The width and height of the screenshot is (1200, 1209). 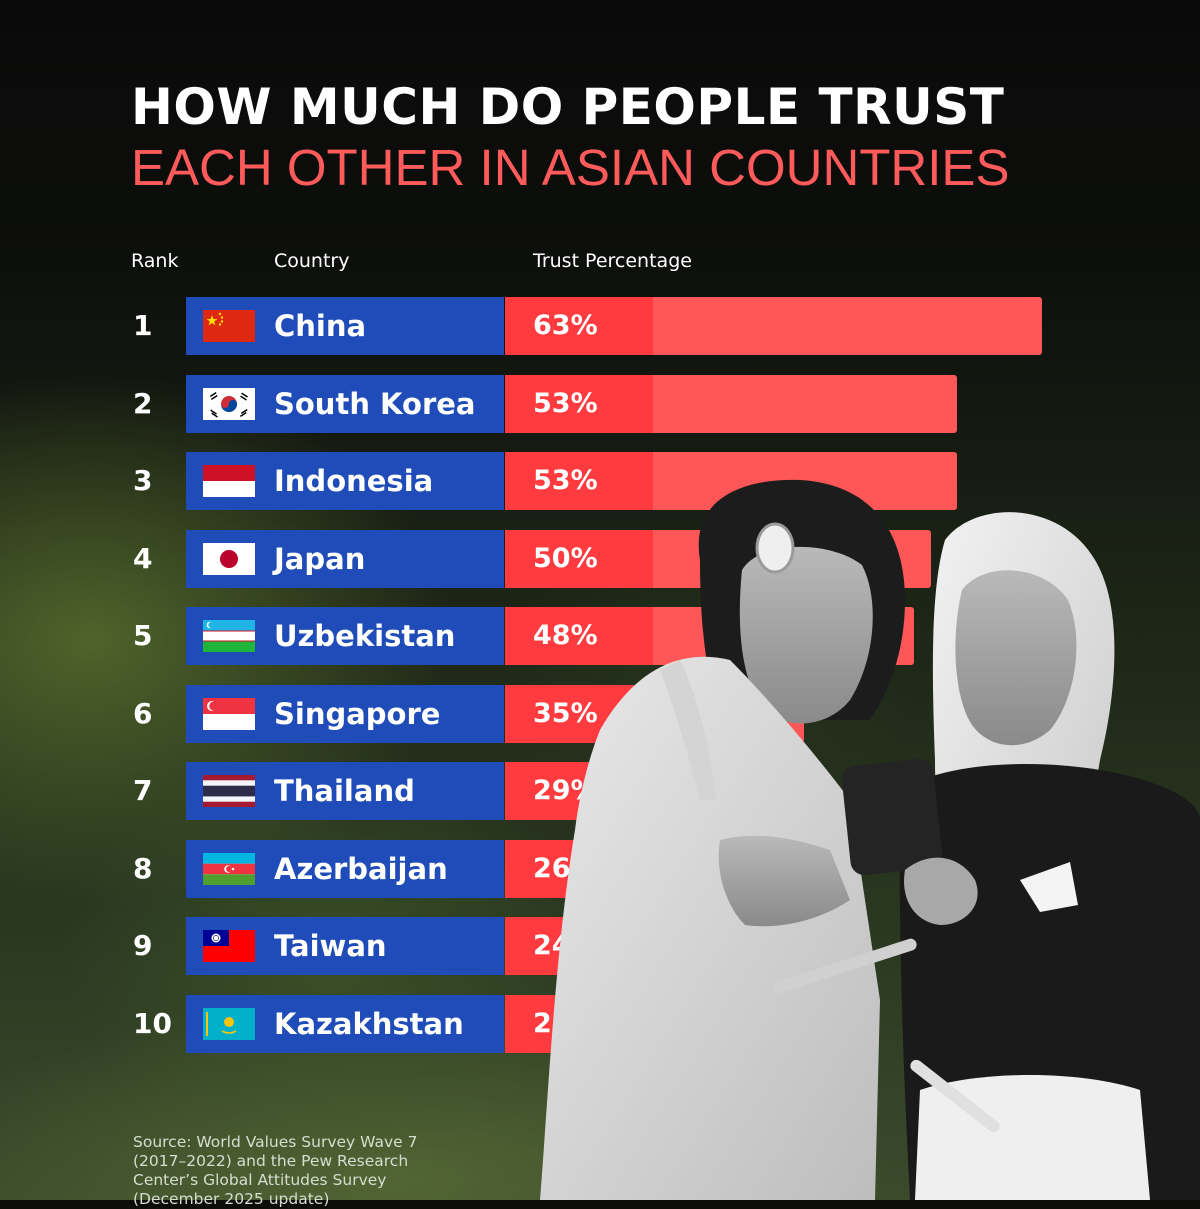 I want to click on flag-south-korea-icon, so click(x=229, y=403).